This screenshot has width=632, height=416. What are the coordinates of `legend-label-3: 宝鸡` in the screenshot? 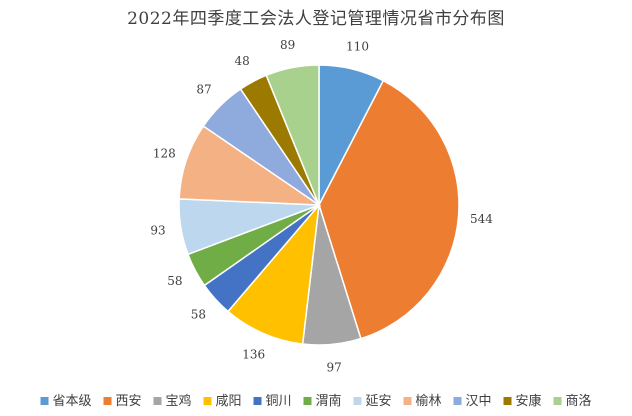 It's located at (179, 401).